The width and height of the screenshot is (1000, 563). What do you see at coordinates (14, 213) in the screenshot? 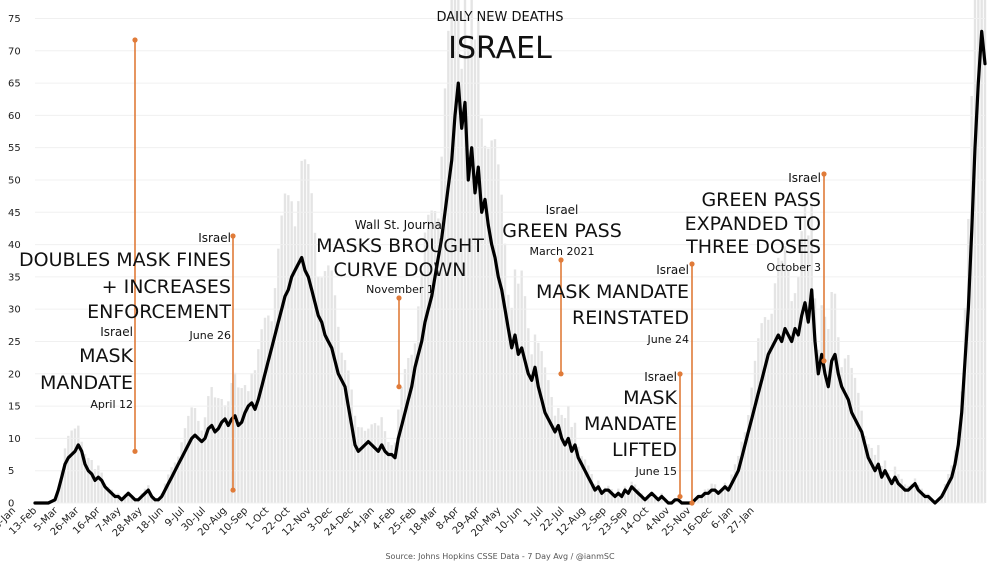
I see `y-tick-label: 45` at bounding box center [14, 213].